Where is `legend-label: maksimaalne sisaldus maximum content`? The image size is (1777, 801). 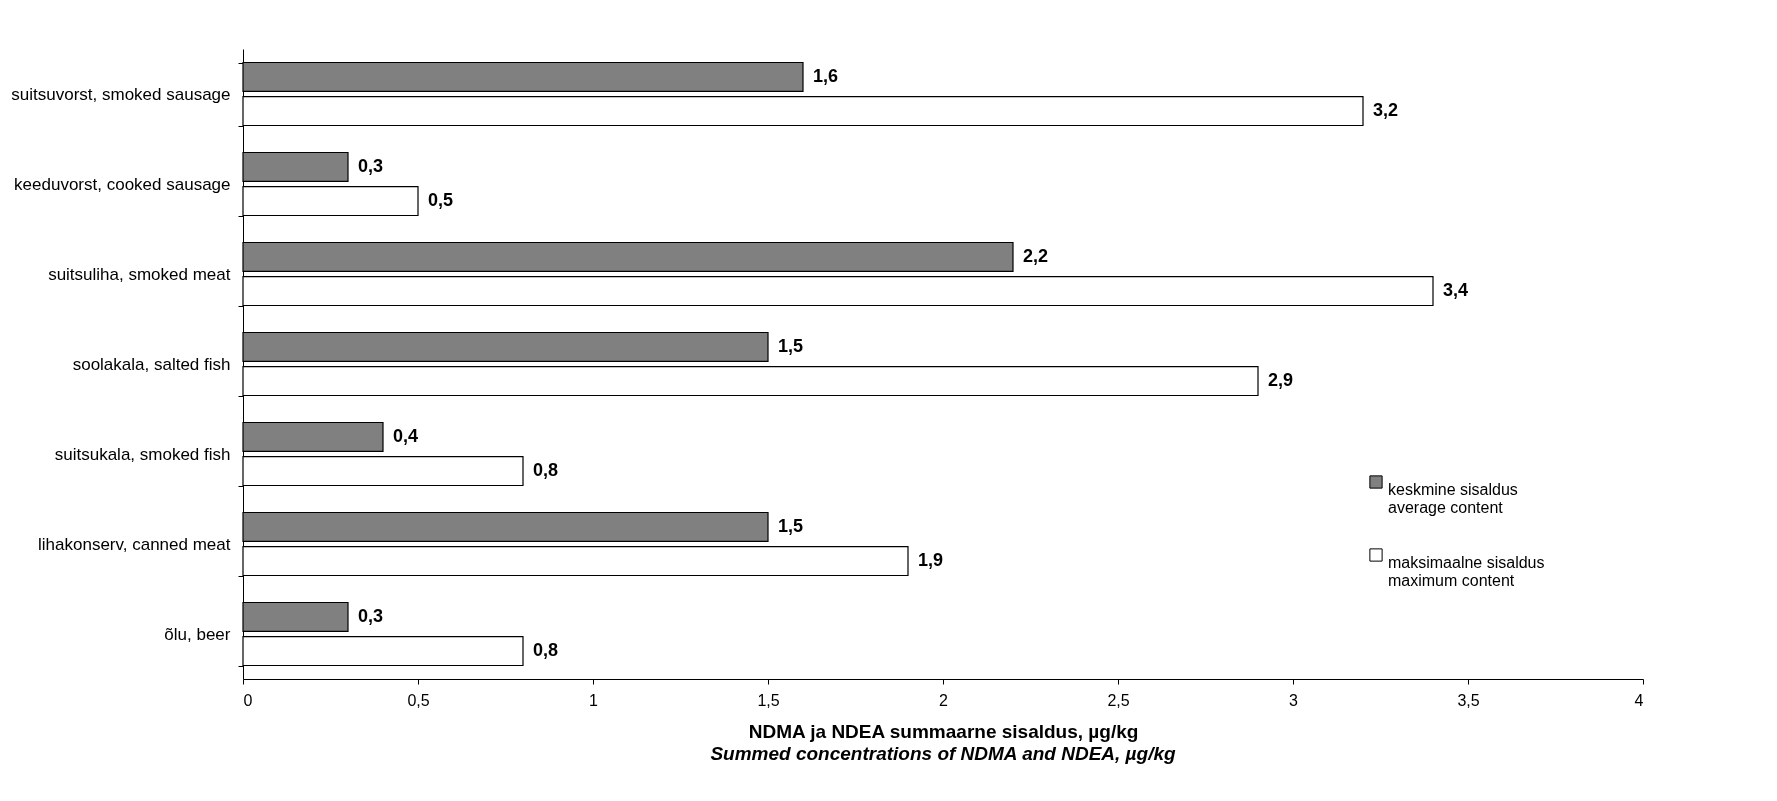 legend-label: maksimaalne sisaldus maximum content is located at coordinates (1466, 571).